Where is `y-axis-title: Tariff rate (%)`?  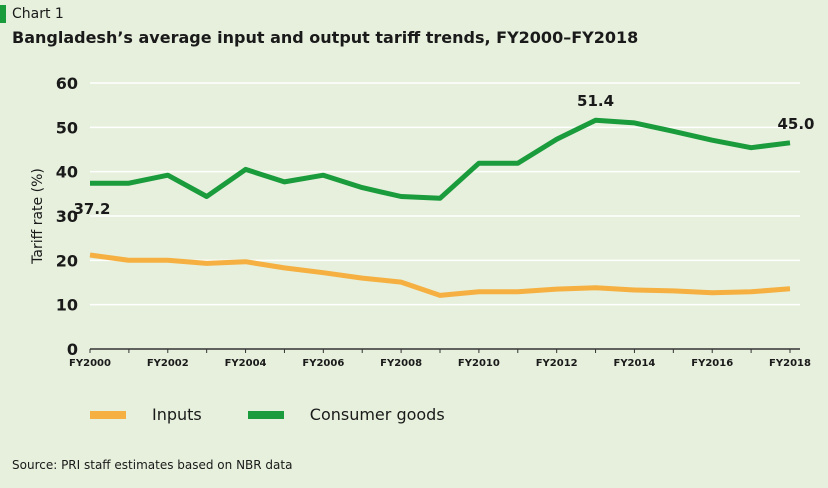 y-axis-title: Tariff rate (%) is located at coordinates (38, 216).